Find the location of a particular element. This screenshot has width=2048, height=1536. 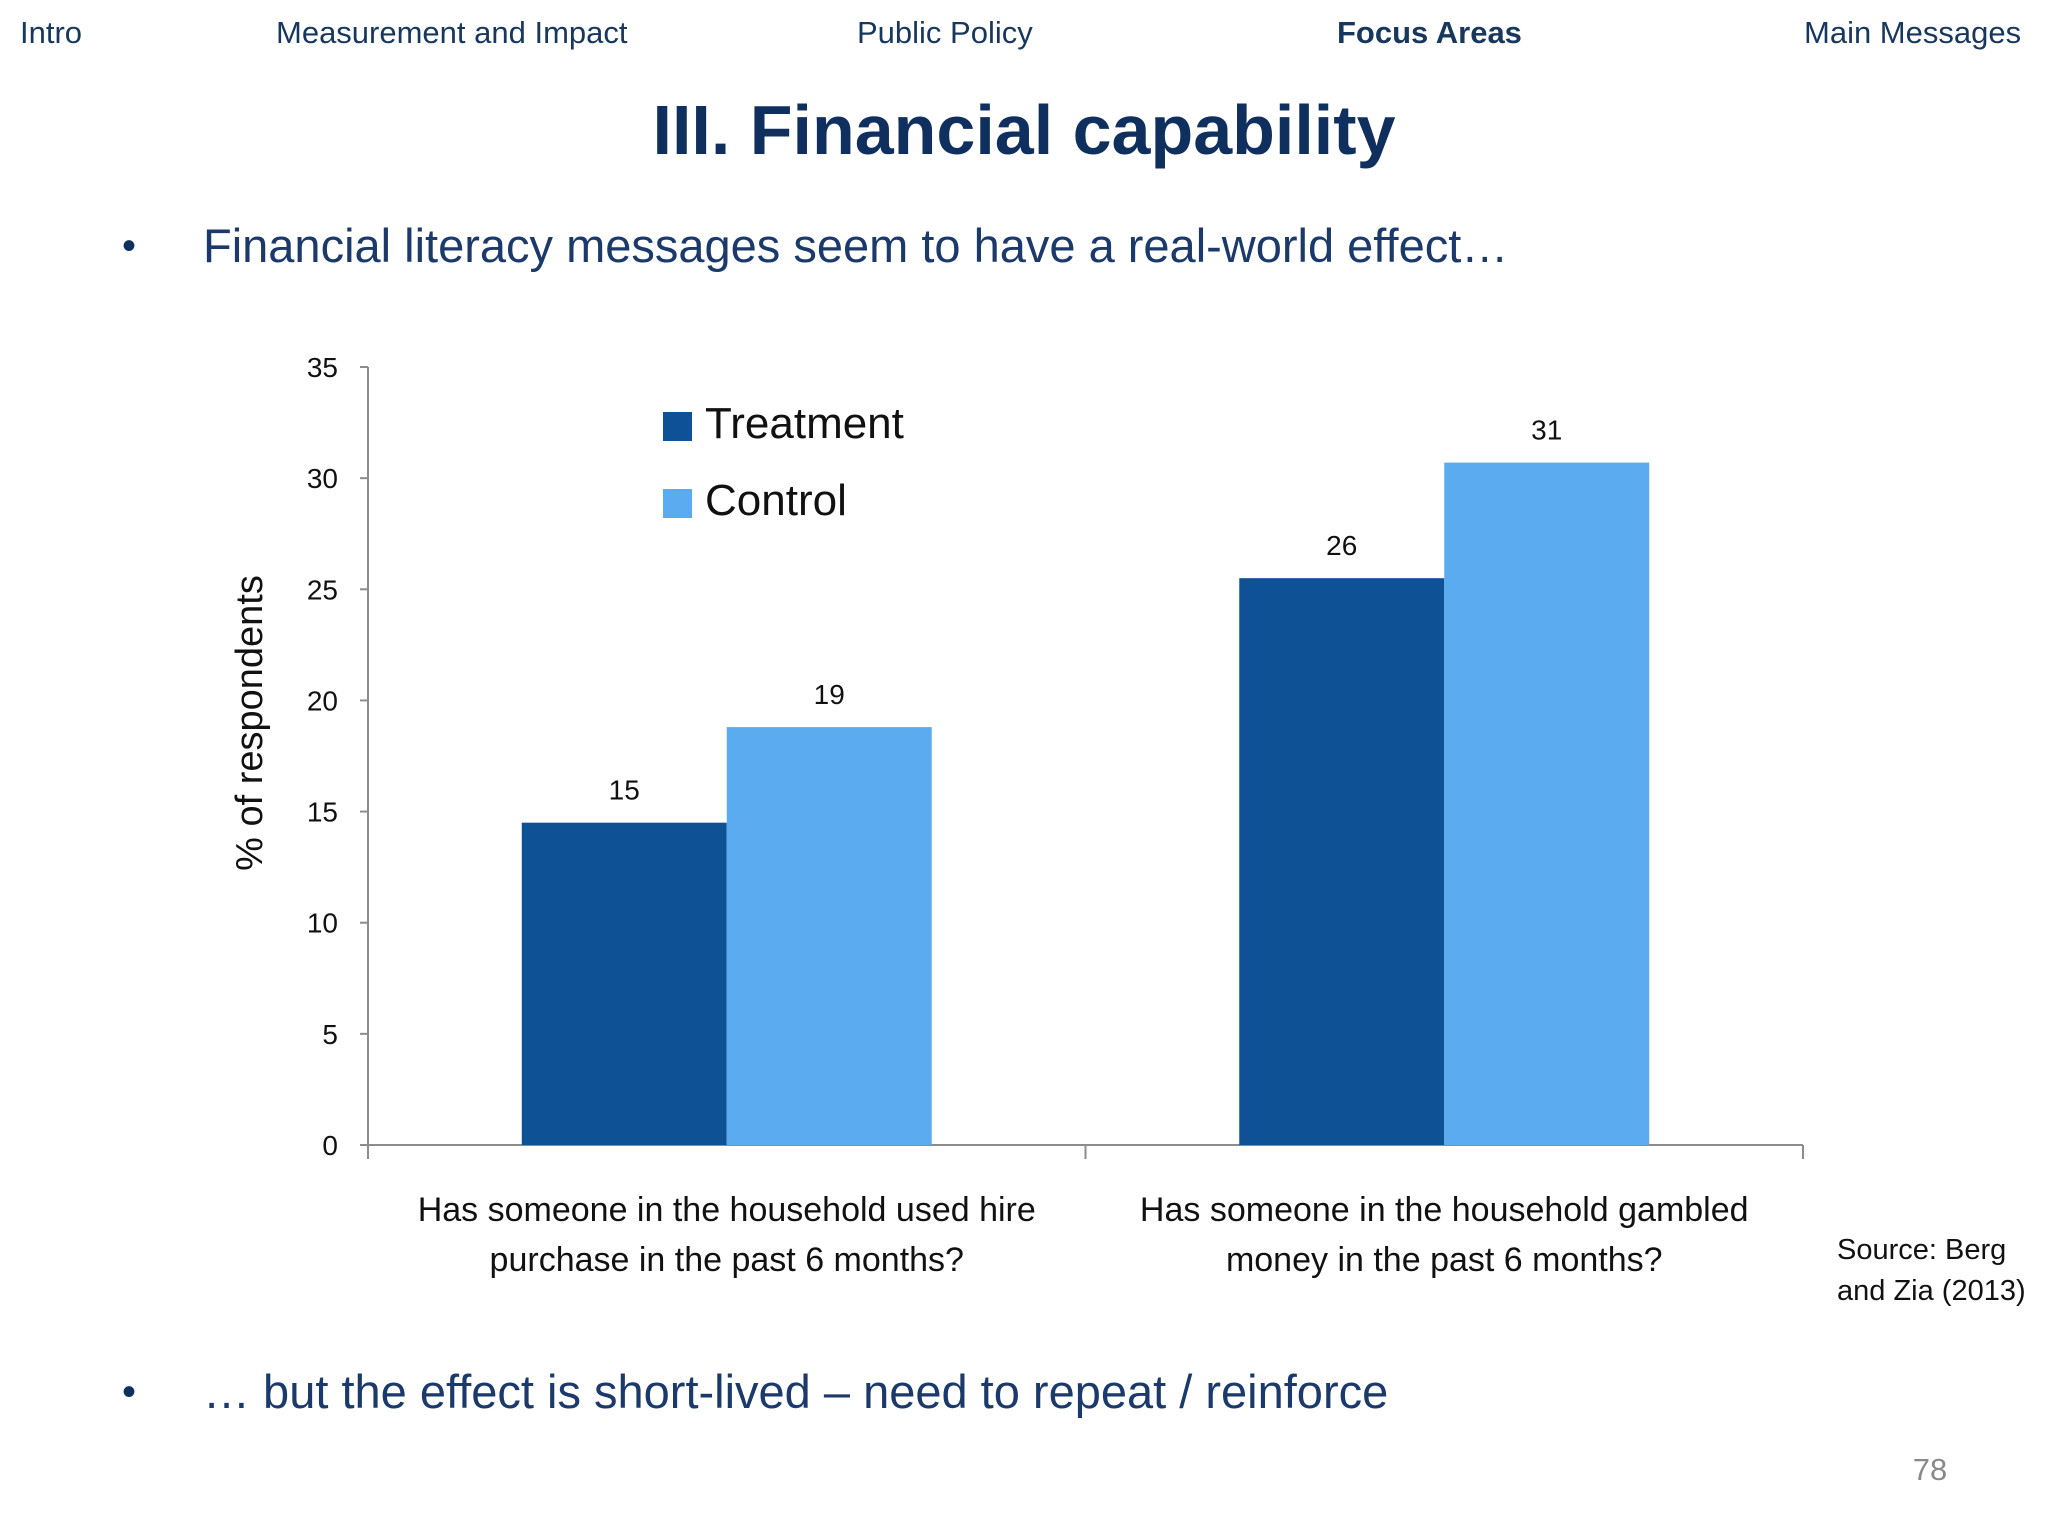

data-label: 15 is located at coordinates (624, 790).